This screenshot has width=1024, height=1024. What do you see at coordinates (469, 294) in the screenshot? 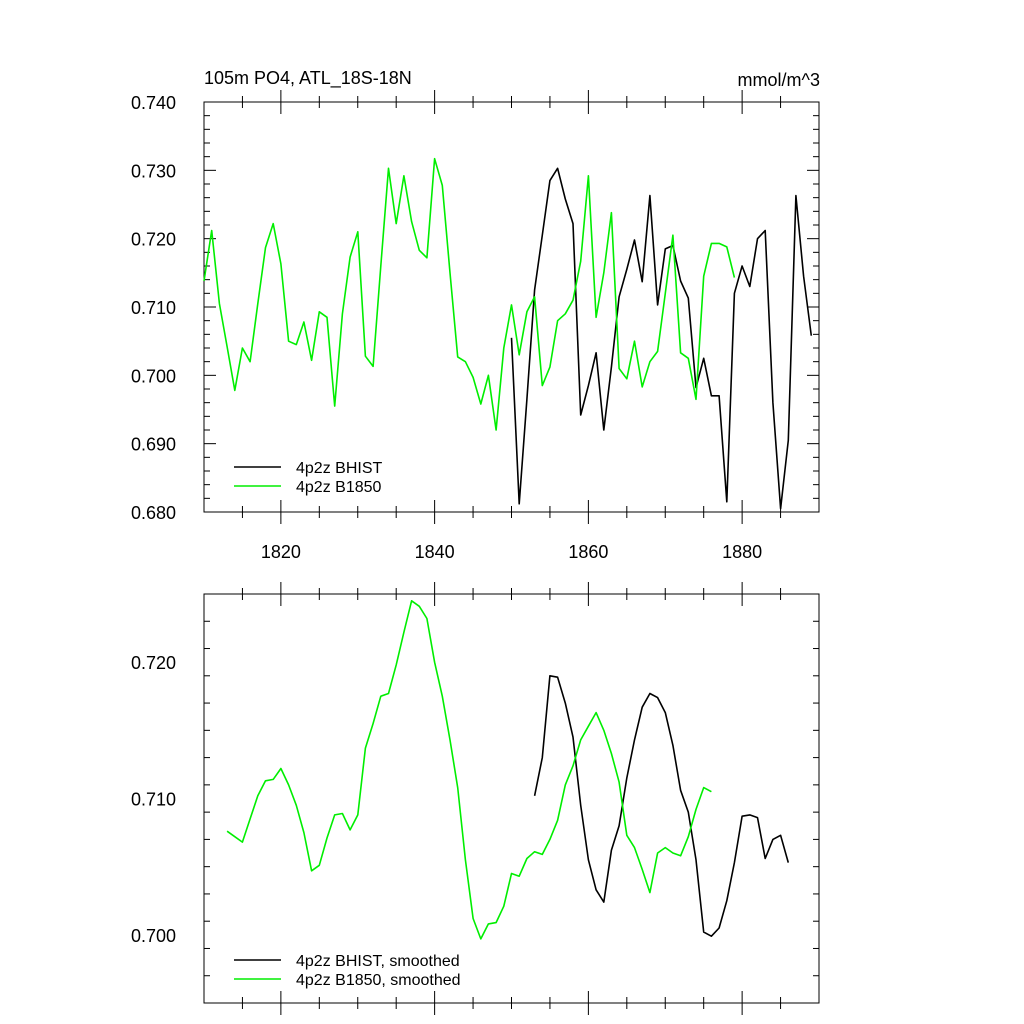
I see `series-line-4p2z-b1850` at bounding box center [469, 294].